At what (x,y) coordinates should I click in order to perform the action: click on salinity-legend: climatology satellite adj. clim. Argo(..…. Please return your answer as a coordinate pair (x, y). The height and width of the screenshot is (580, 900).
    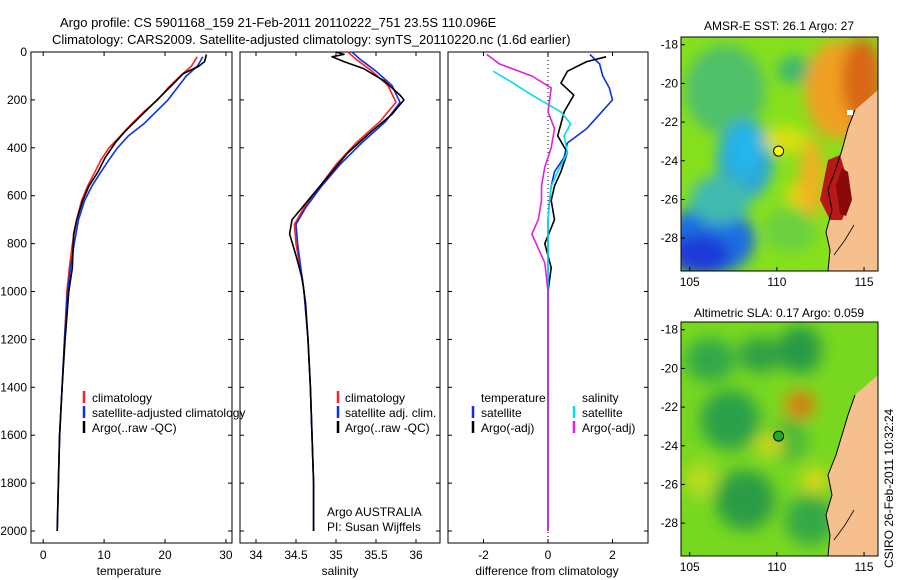
    Looking at the image, I should click on (386, 413).